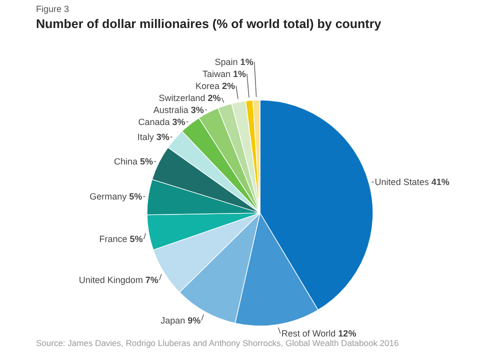 The height and width of the screenshot is (362, 500). I want to click on slice-label: Canada, so click(154, 121).